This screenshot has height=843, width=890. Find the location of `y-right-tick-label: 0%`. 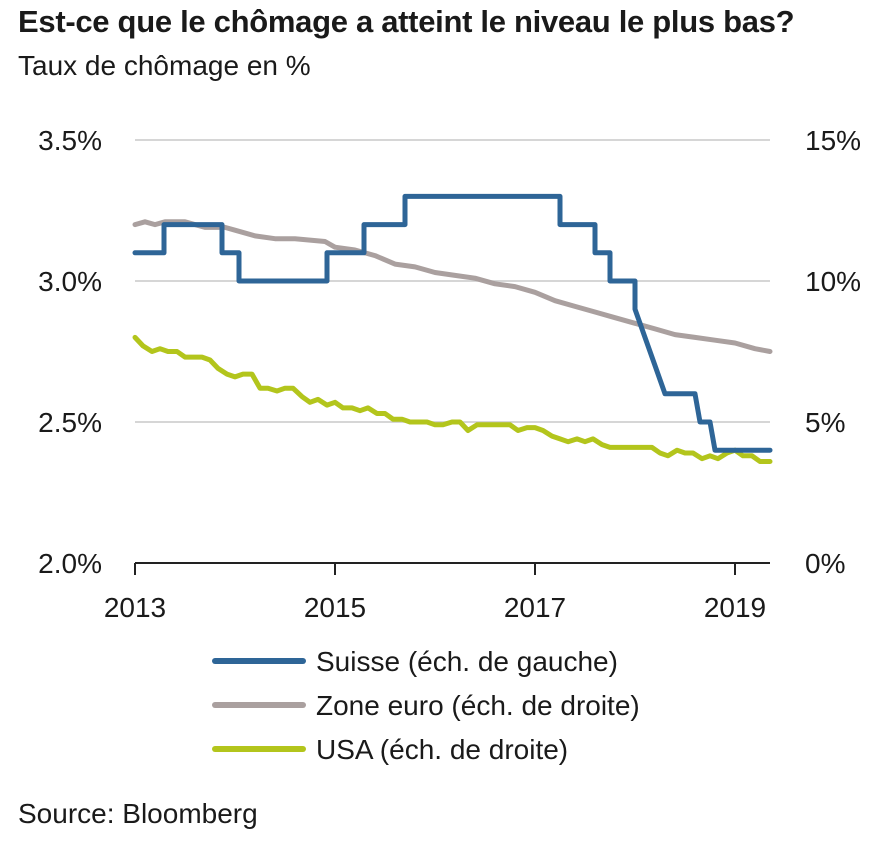

y-right-tick-label: 0% is located at coordinates (825, 563).